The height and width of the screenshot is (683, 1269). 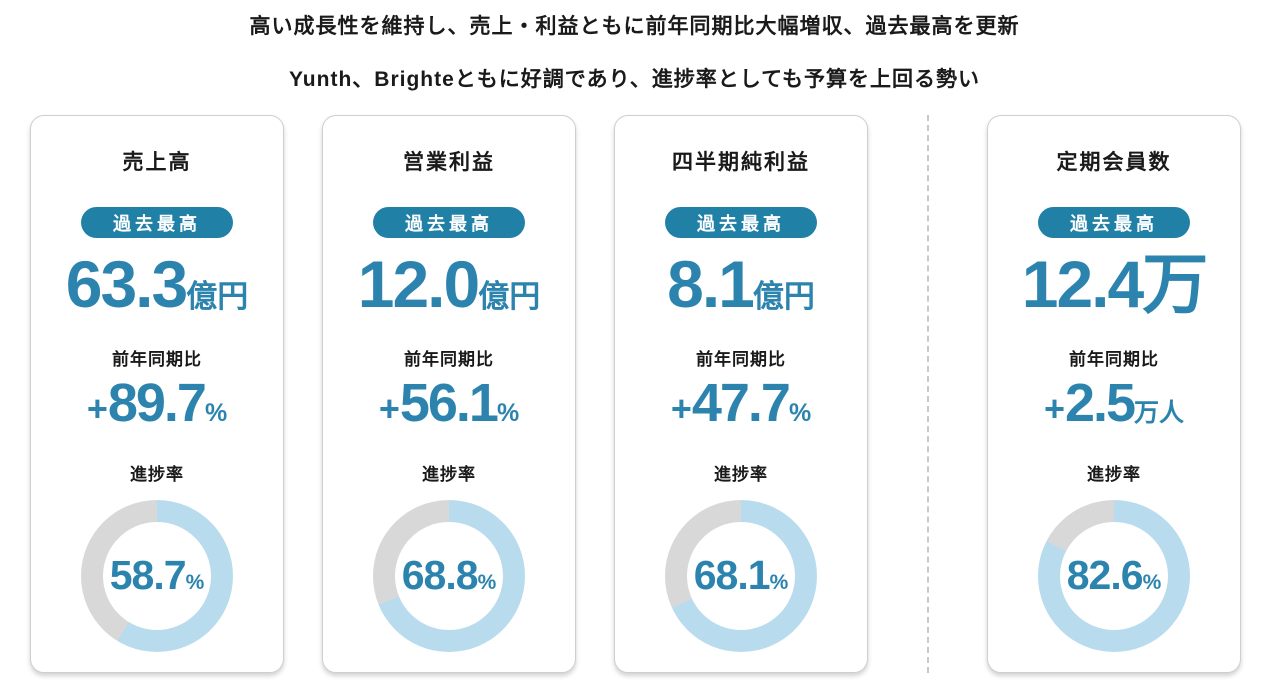 I want to click on progress-value: 82.6%, so click(x=1114, y=575).